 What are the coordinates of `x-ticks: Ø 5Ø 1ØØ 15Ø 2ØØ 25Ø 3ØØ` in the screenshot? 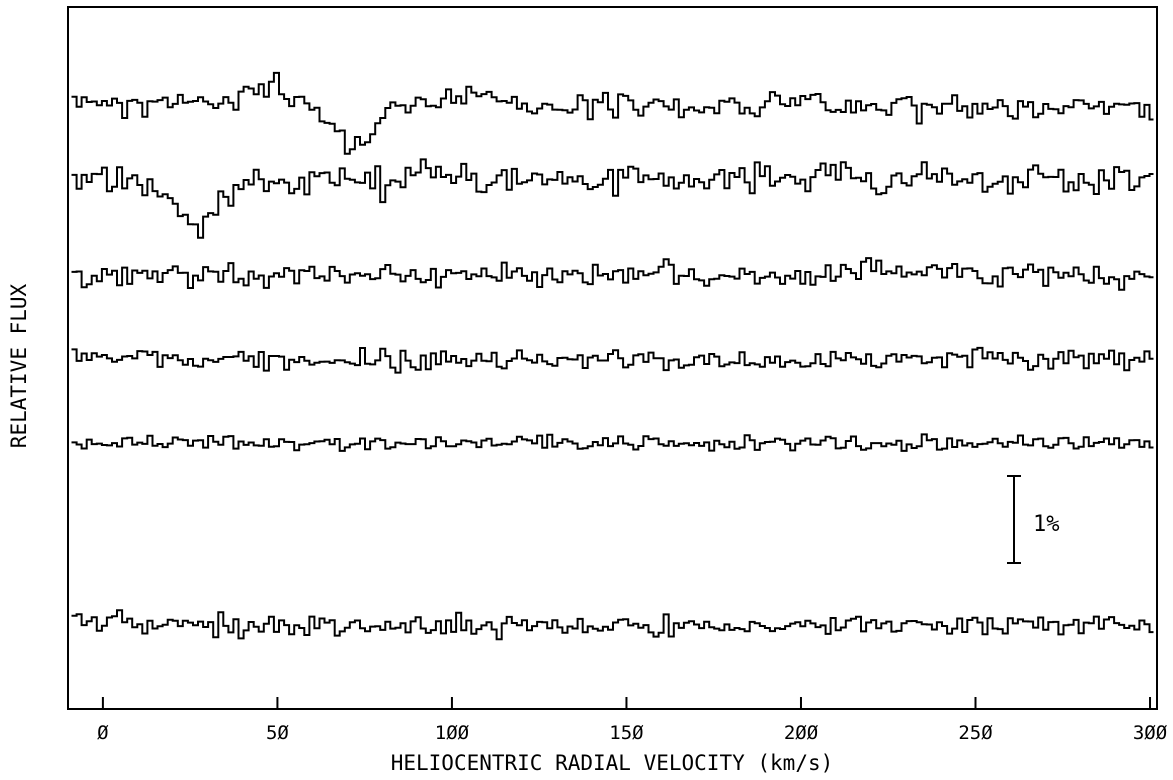 It's located at (632, 720).